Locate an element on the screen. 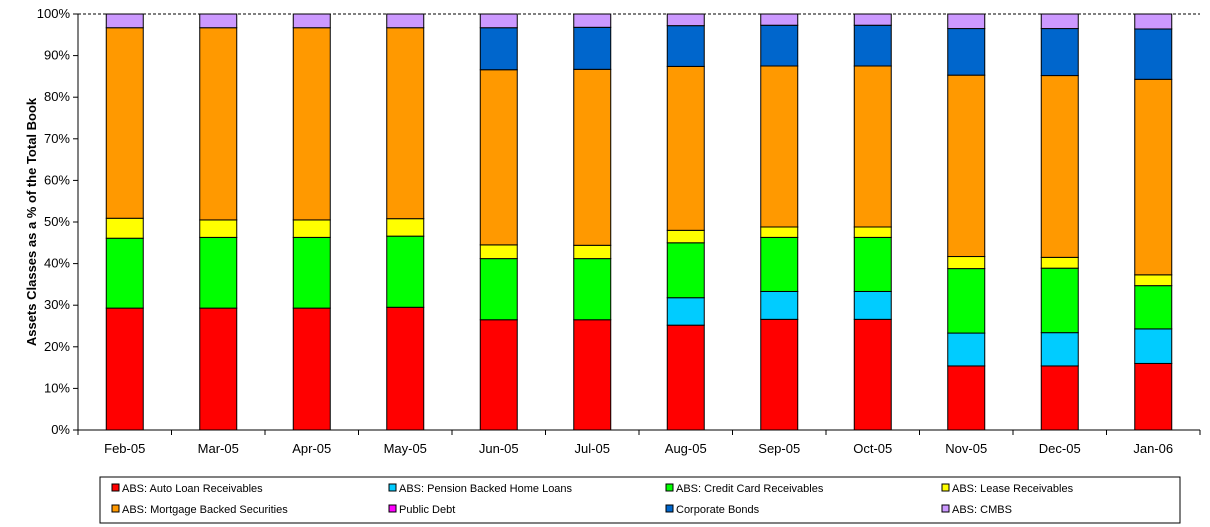  x-tick-label: Oct-05 is located at coordinates (872, 448).